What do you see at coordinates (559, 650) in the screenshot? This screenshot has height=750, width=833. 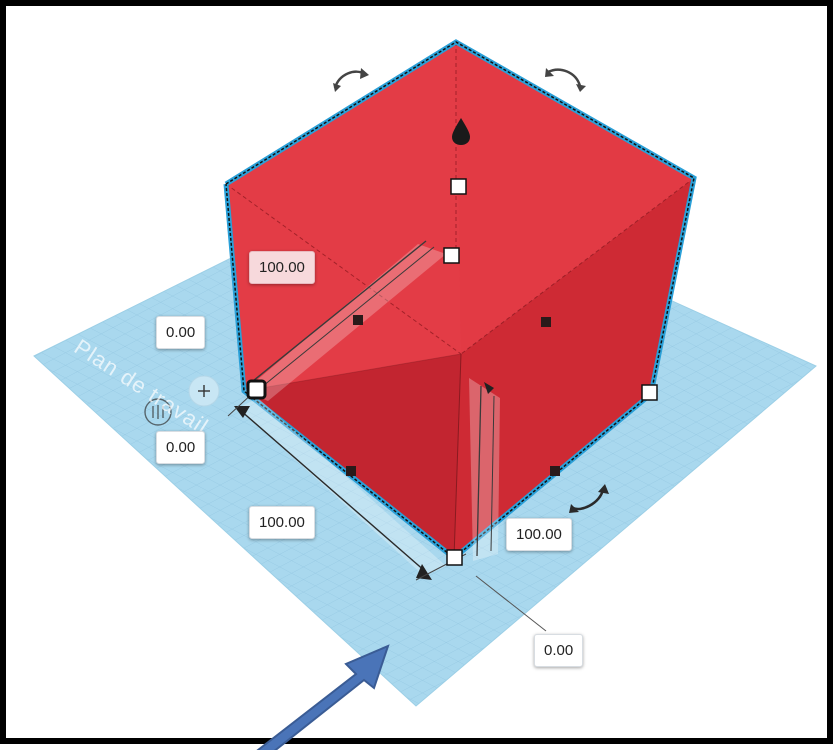 I see `offset-y-dimension-input: 0.00` at bounding box center [559, 650].